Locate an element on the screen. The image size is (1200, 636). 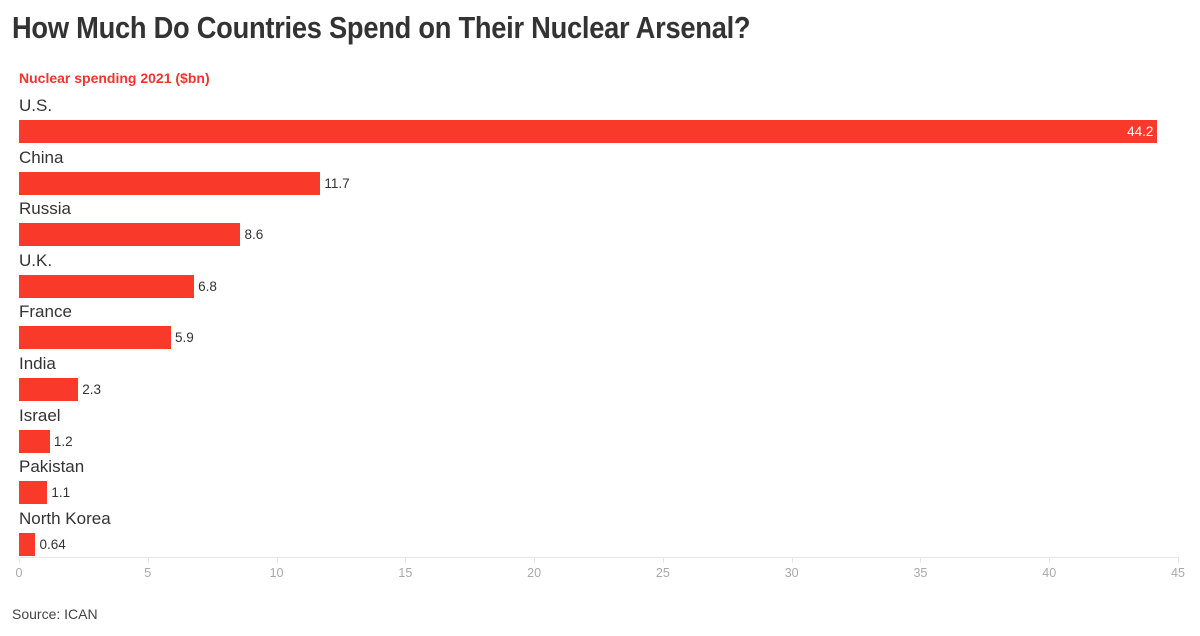
source-note: Source: ICAN is located at coordinates (55, 614).